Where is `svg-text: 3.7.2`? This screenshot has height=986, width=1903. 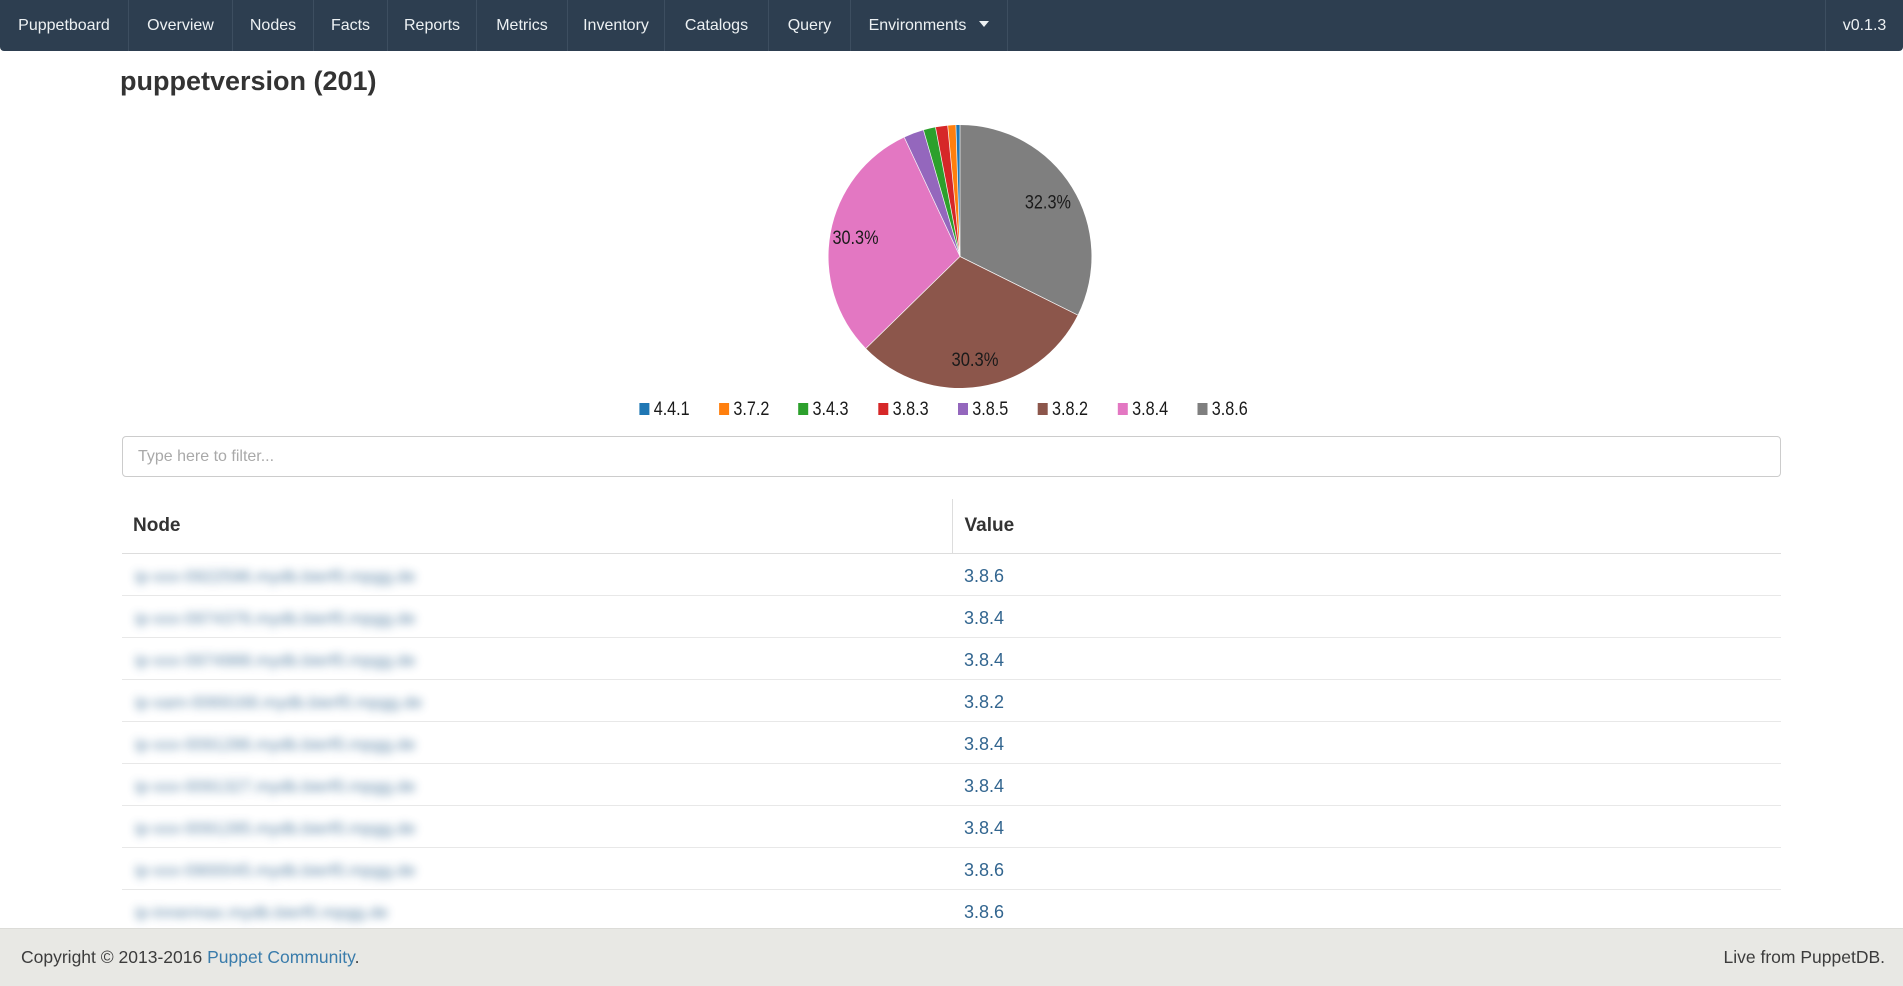
svg-text: 3.7.2 is located at coordinates (751, 409).